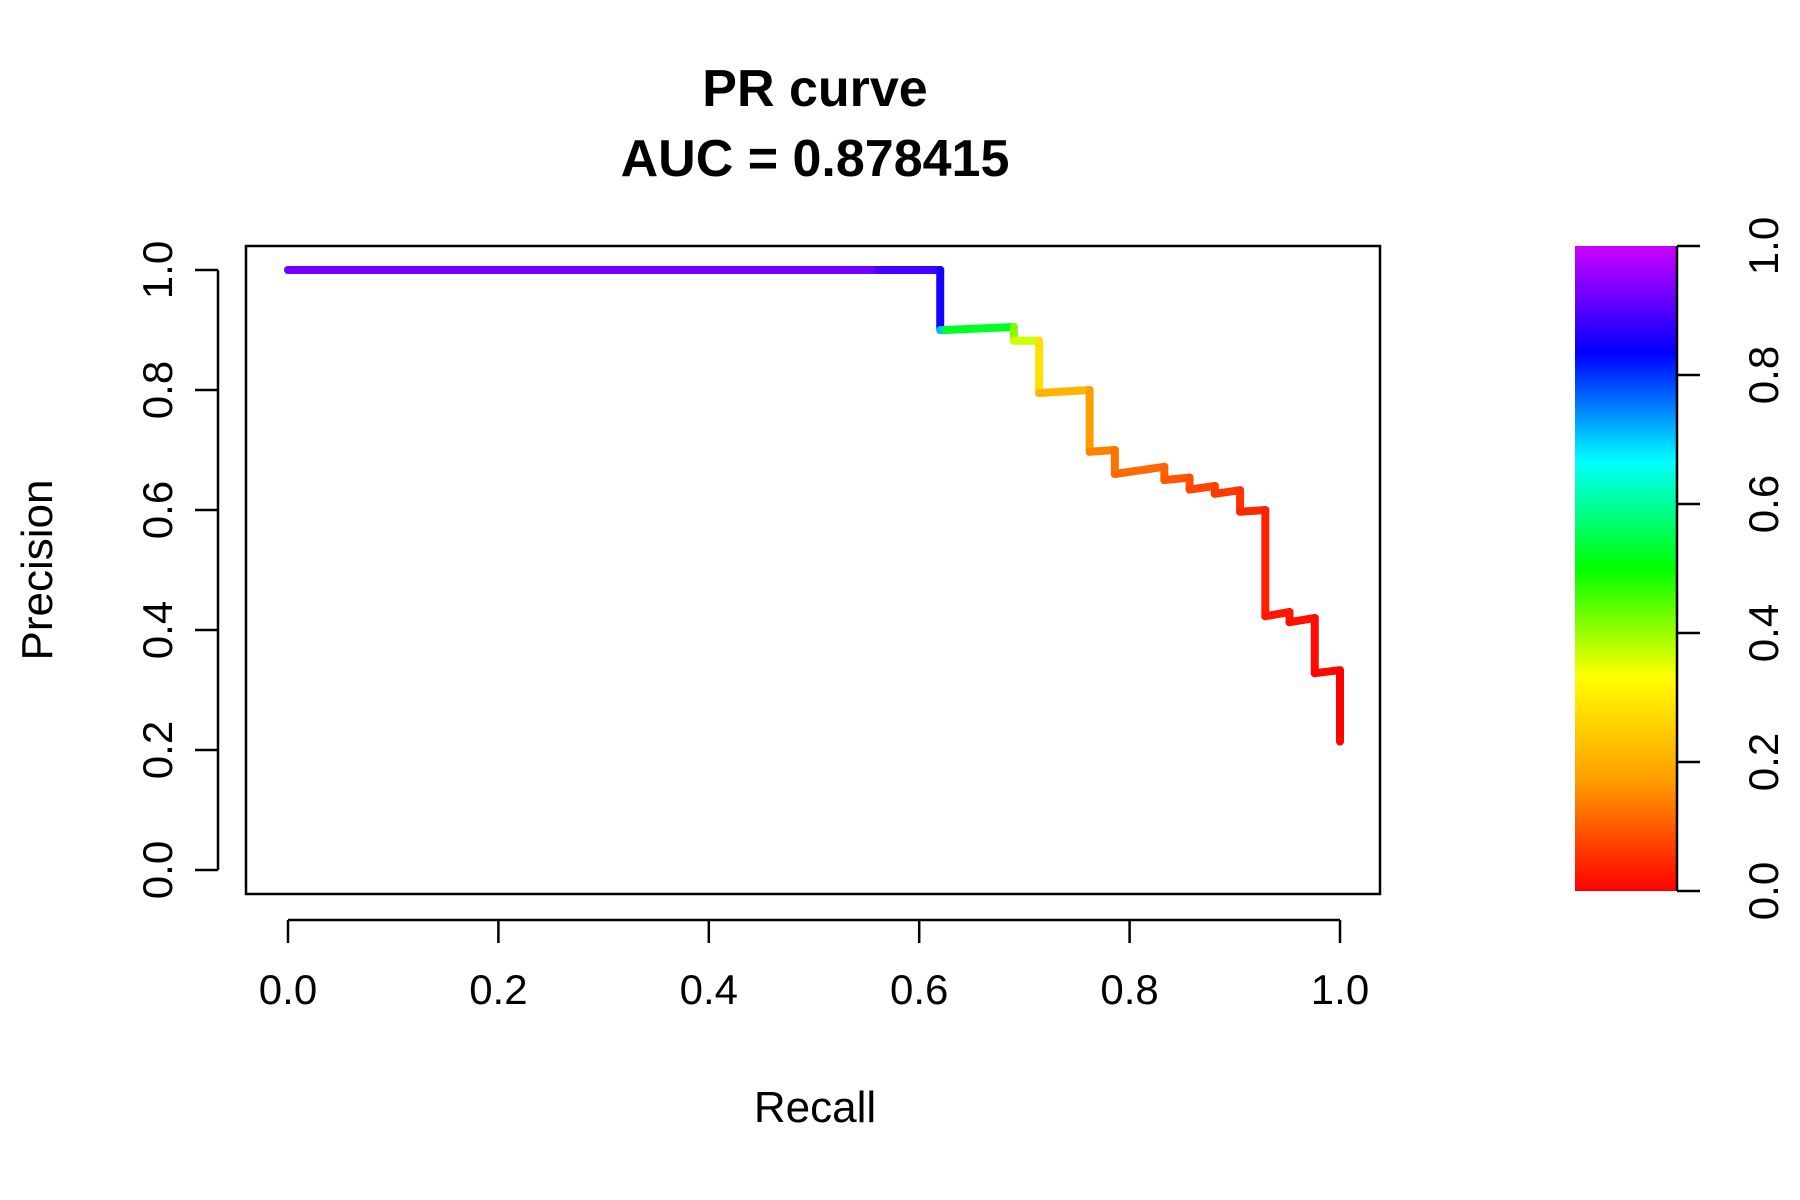 The height and width of the screenshot is (1200, 1800). I want to click on y-tick-label: 0.2, so click(157, 750).